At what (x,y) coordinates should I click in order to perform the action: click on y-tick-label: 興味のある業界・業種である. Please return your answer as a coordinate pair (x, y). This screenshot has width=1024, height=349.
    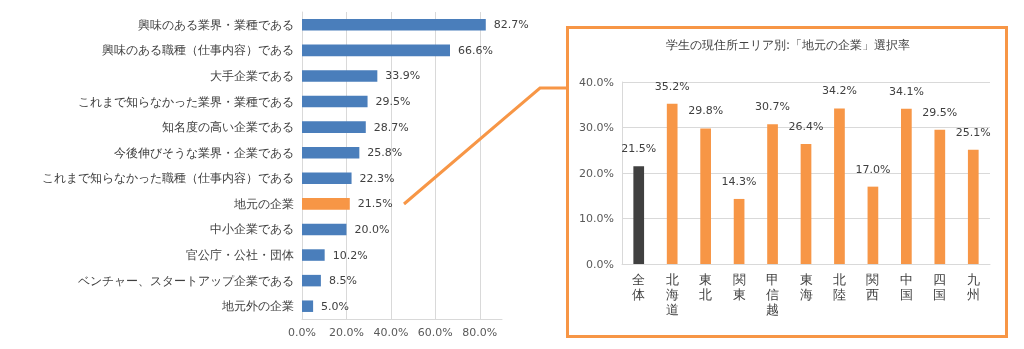
    Looking at the image, I should click on (216, 24).